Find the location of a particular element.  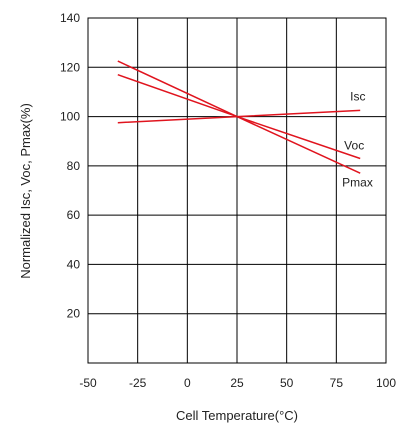

y-tick-label: 80 is located at coordinates (74, 166).